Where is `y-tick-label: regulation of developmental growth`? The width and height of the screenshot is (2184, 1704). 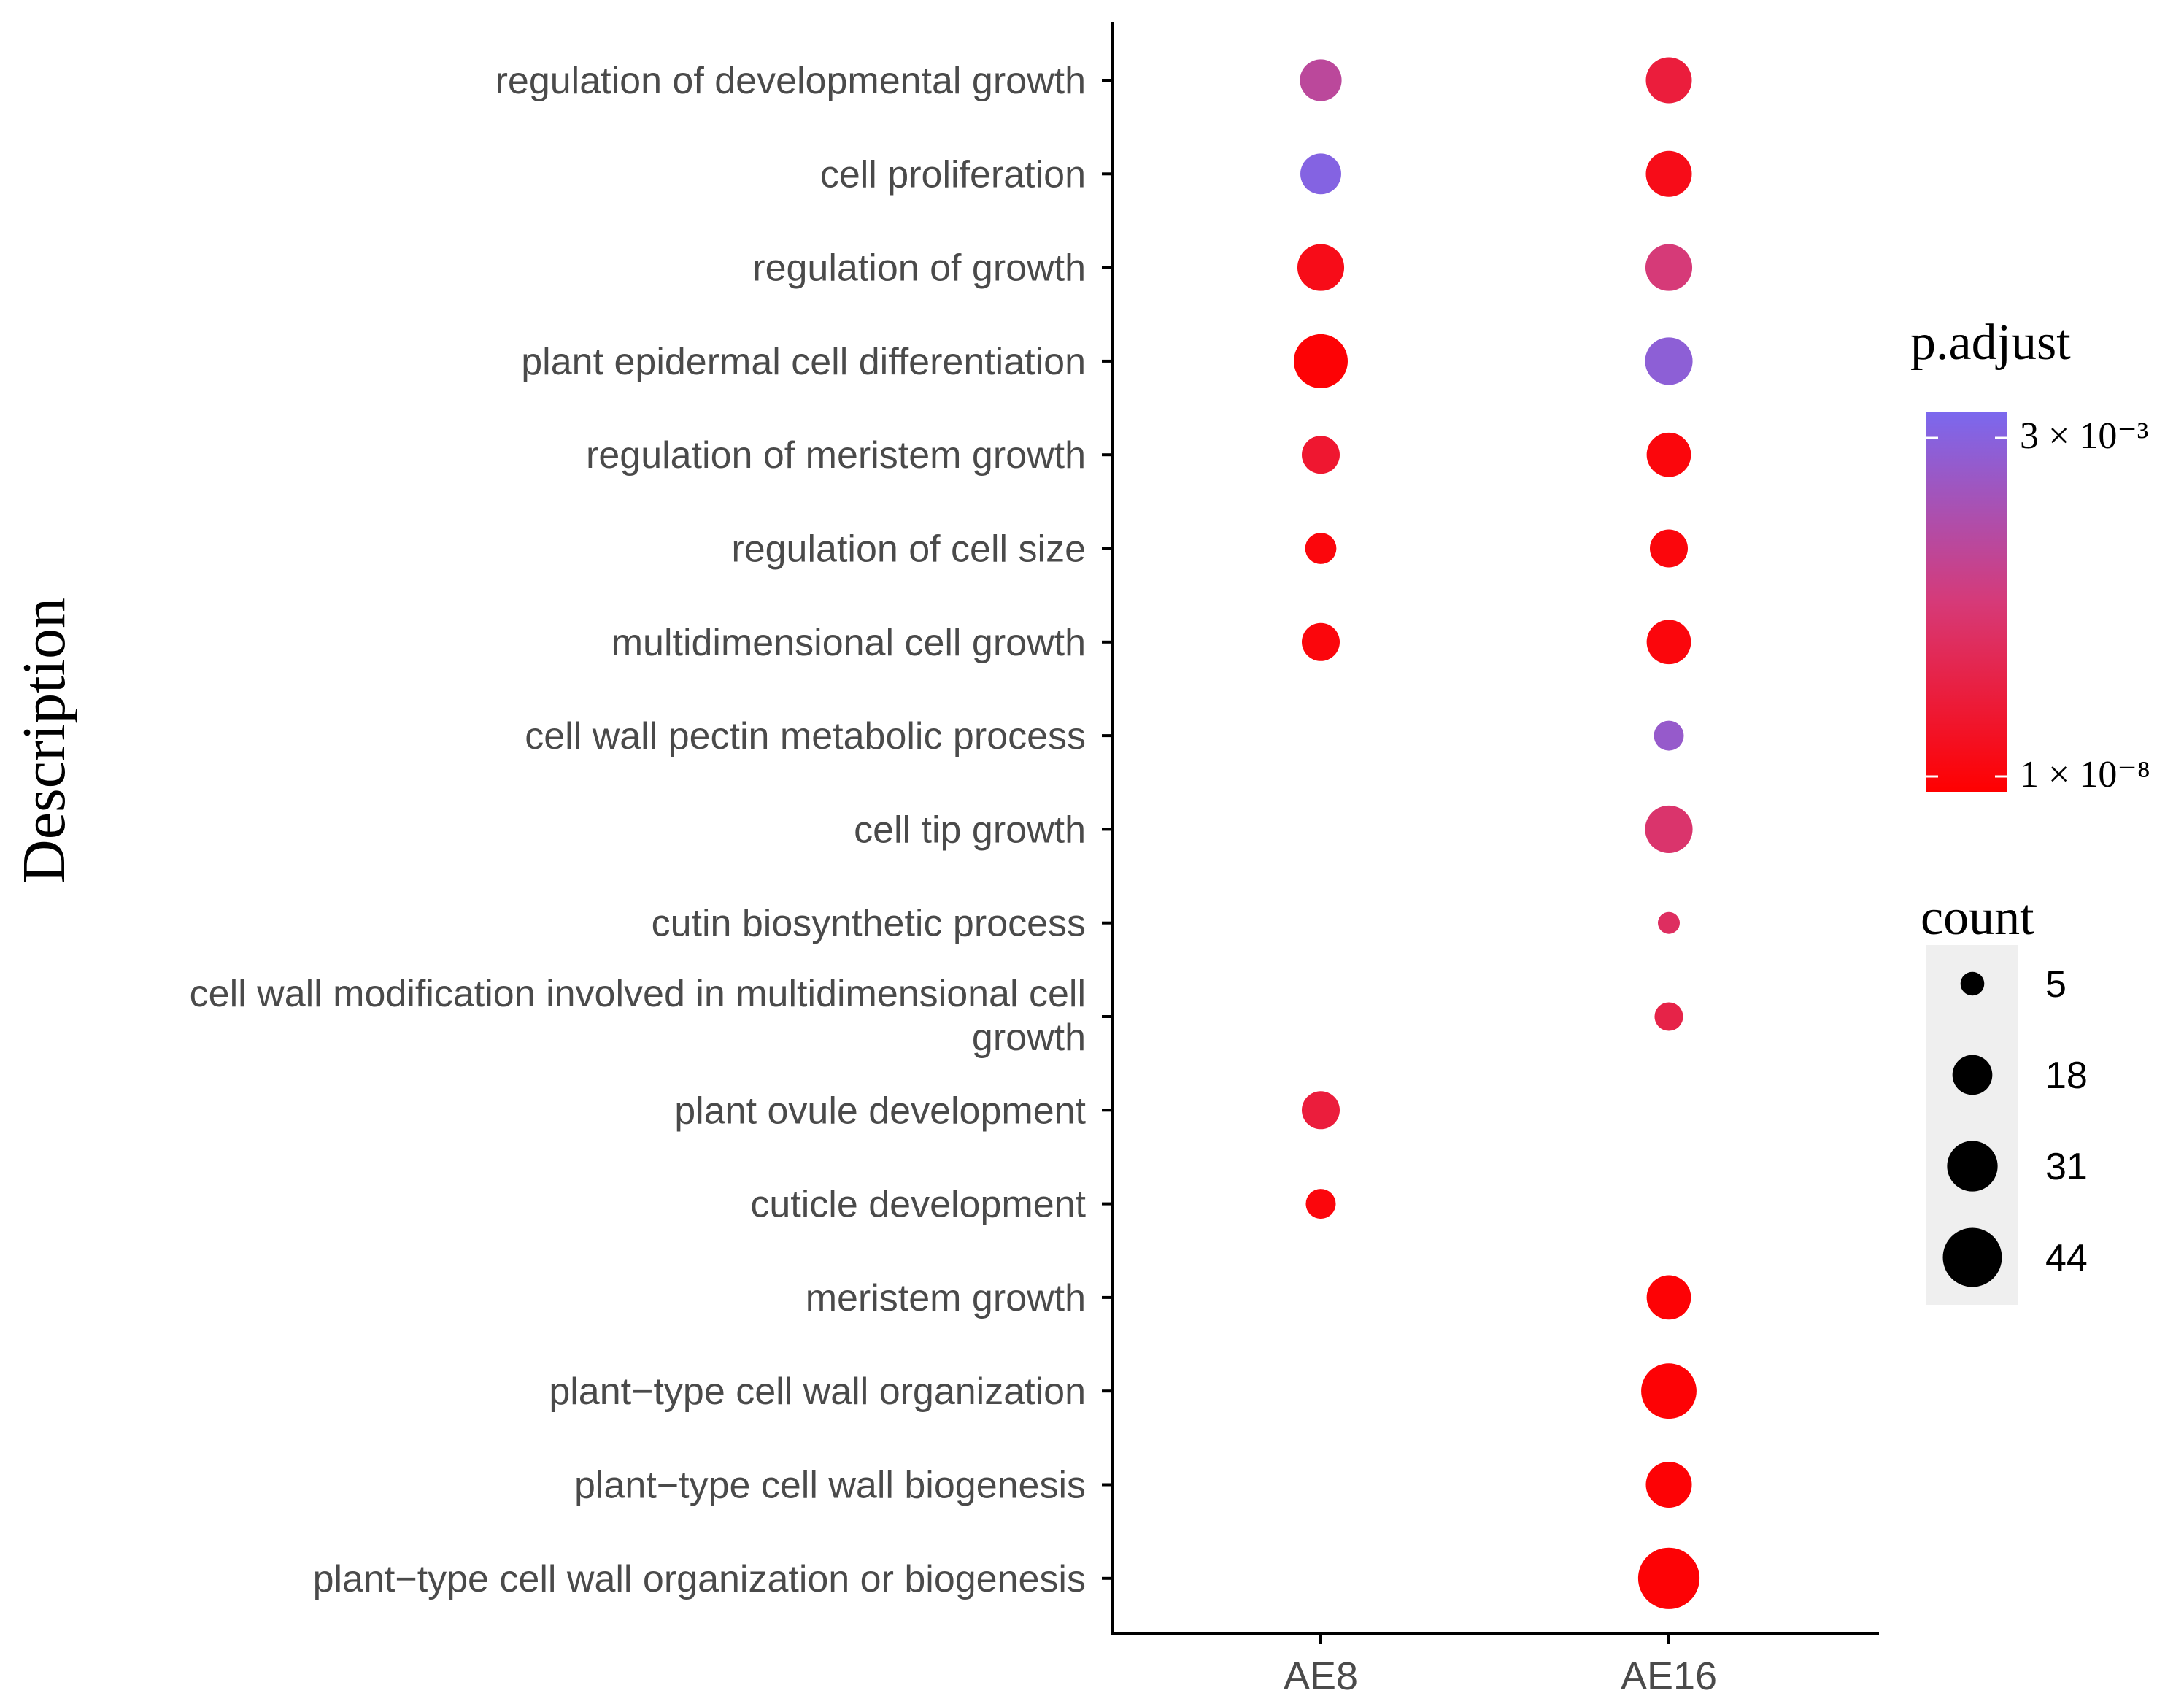
y-tick-label: regulation of developmental growth is located at coordinates (790, 81).